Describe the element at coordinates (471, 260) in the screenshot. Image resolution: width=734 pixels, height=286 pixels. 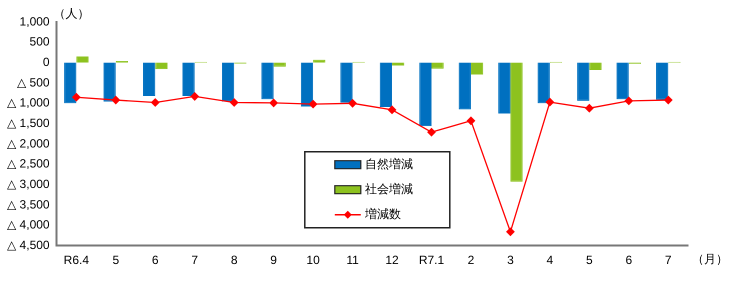
I see `x-tick-label: 2` at that location.